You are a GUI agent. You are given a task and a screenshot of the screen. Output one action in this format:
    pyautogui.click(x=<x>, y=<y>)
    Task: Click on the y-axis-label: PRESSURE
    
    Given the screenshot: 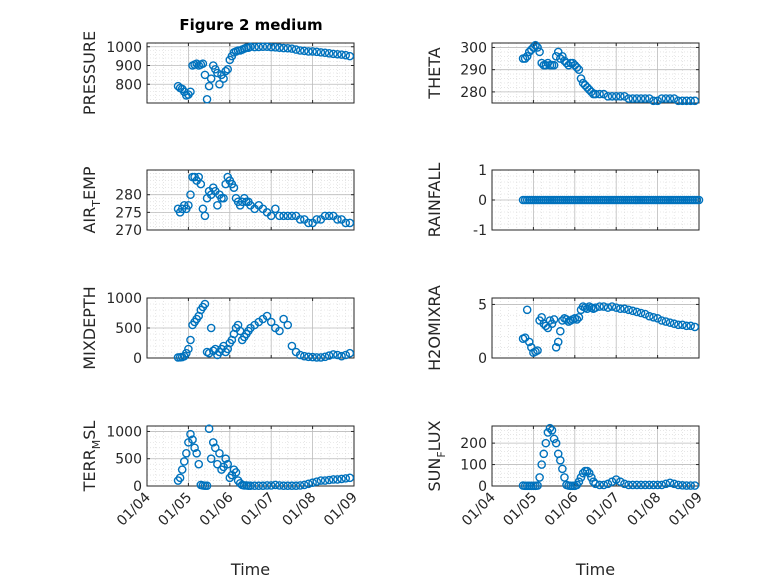 What is the action you would take?
    pyautogui.click(x=89, y=73)
    